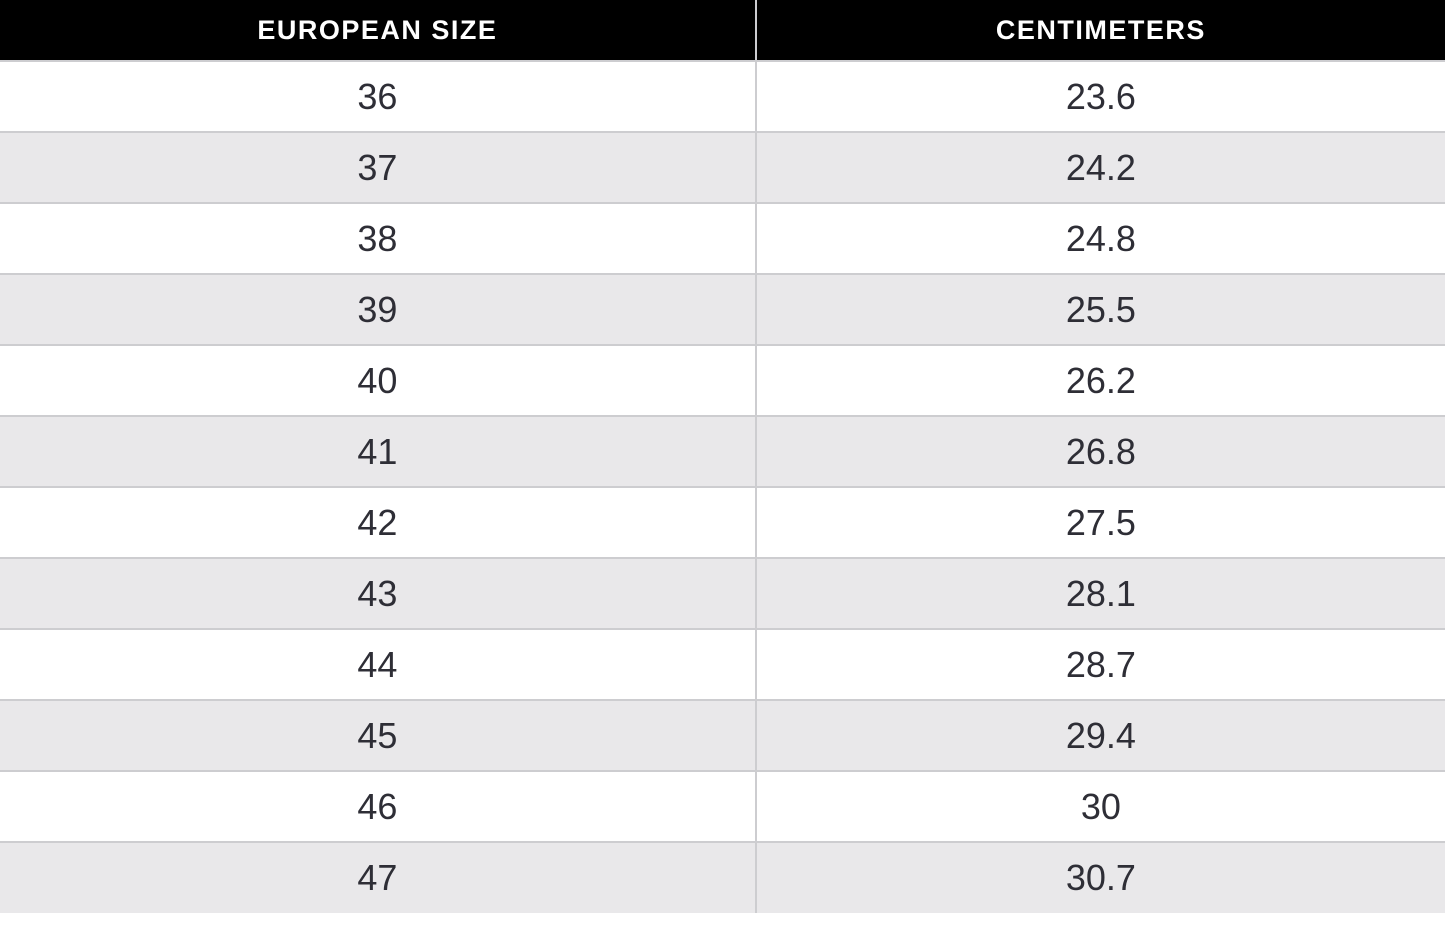  I want to click on table-row: 39 25.5, so click(722, 309).